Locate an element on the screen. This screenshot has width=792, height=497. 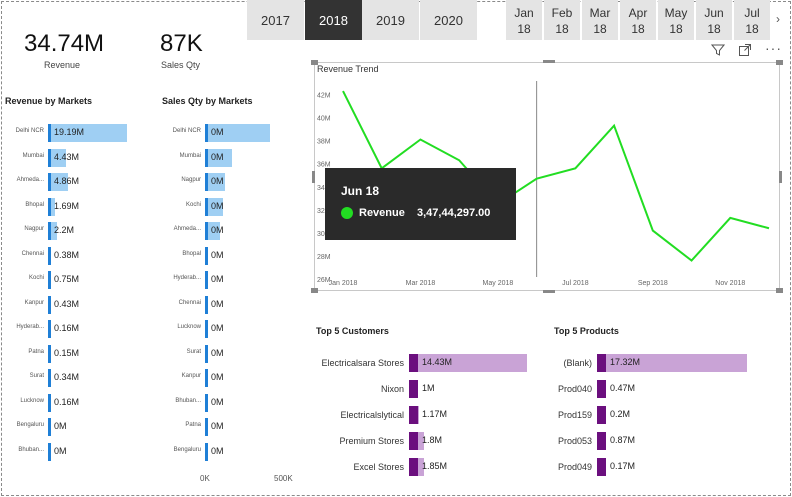
bar-row: Prod040 0.47M is located at coordinates (652, 389).